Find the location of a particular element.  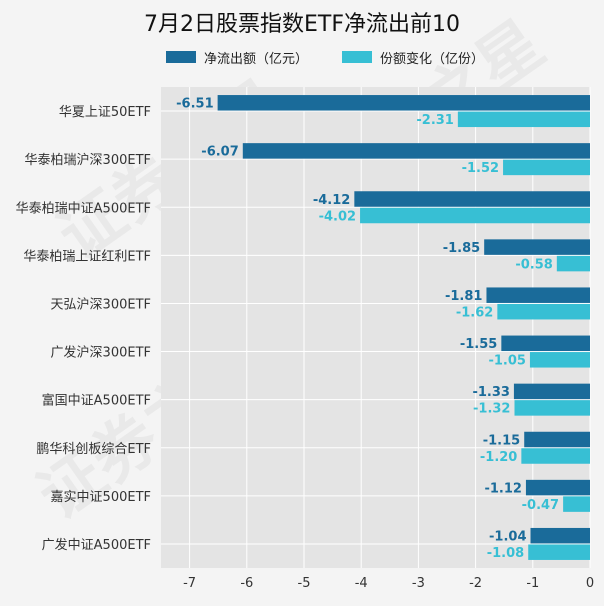

data-label-share-change: -1.62 is located at coordinates (474, 312).